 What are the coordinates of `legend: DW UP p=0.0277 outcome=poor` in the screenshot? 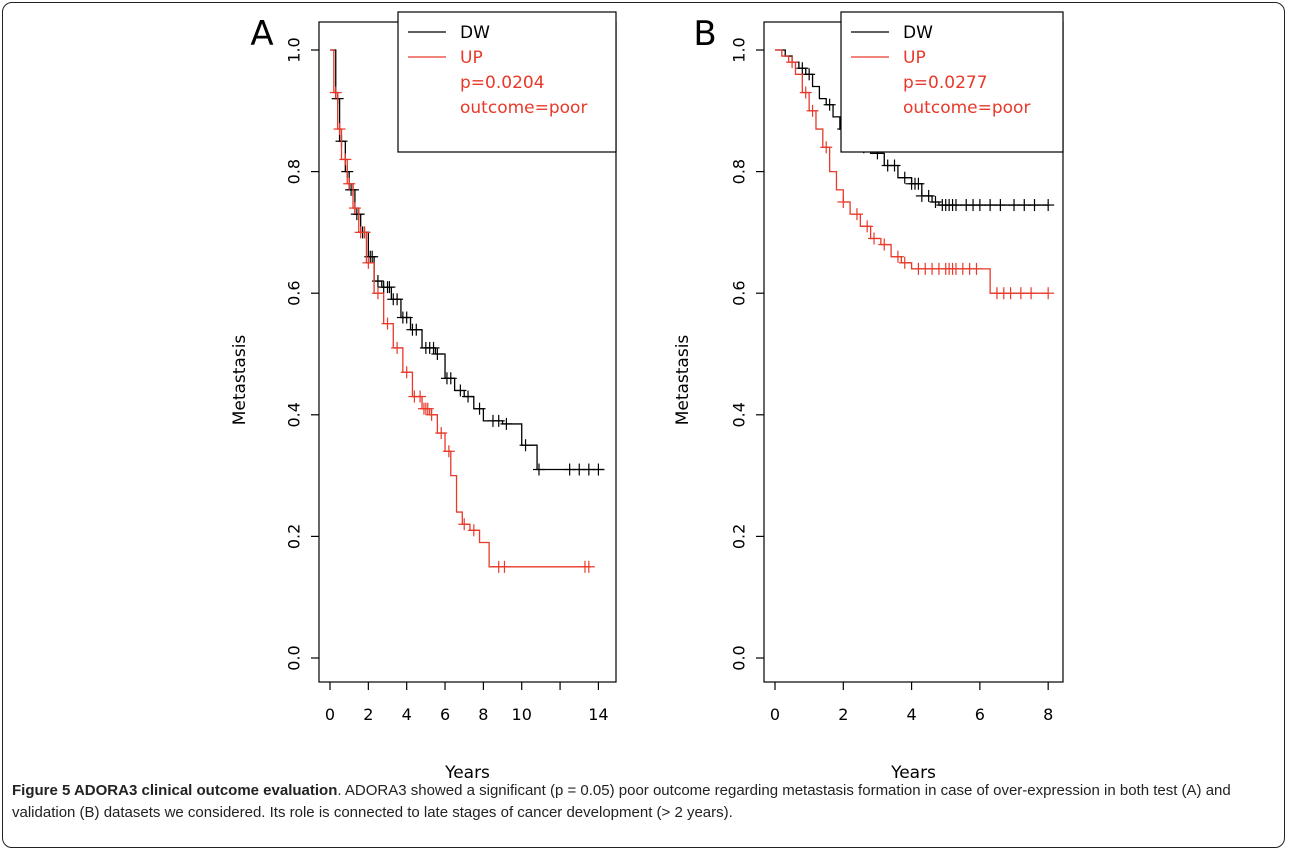 It's located at (952, 82).